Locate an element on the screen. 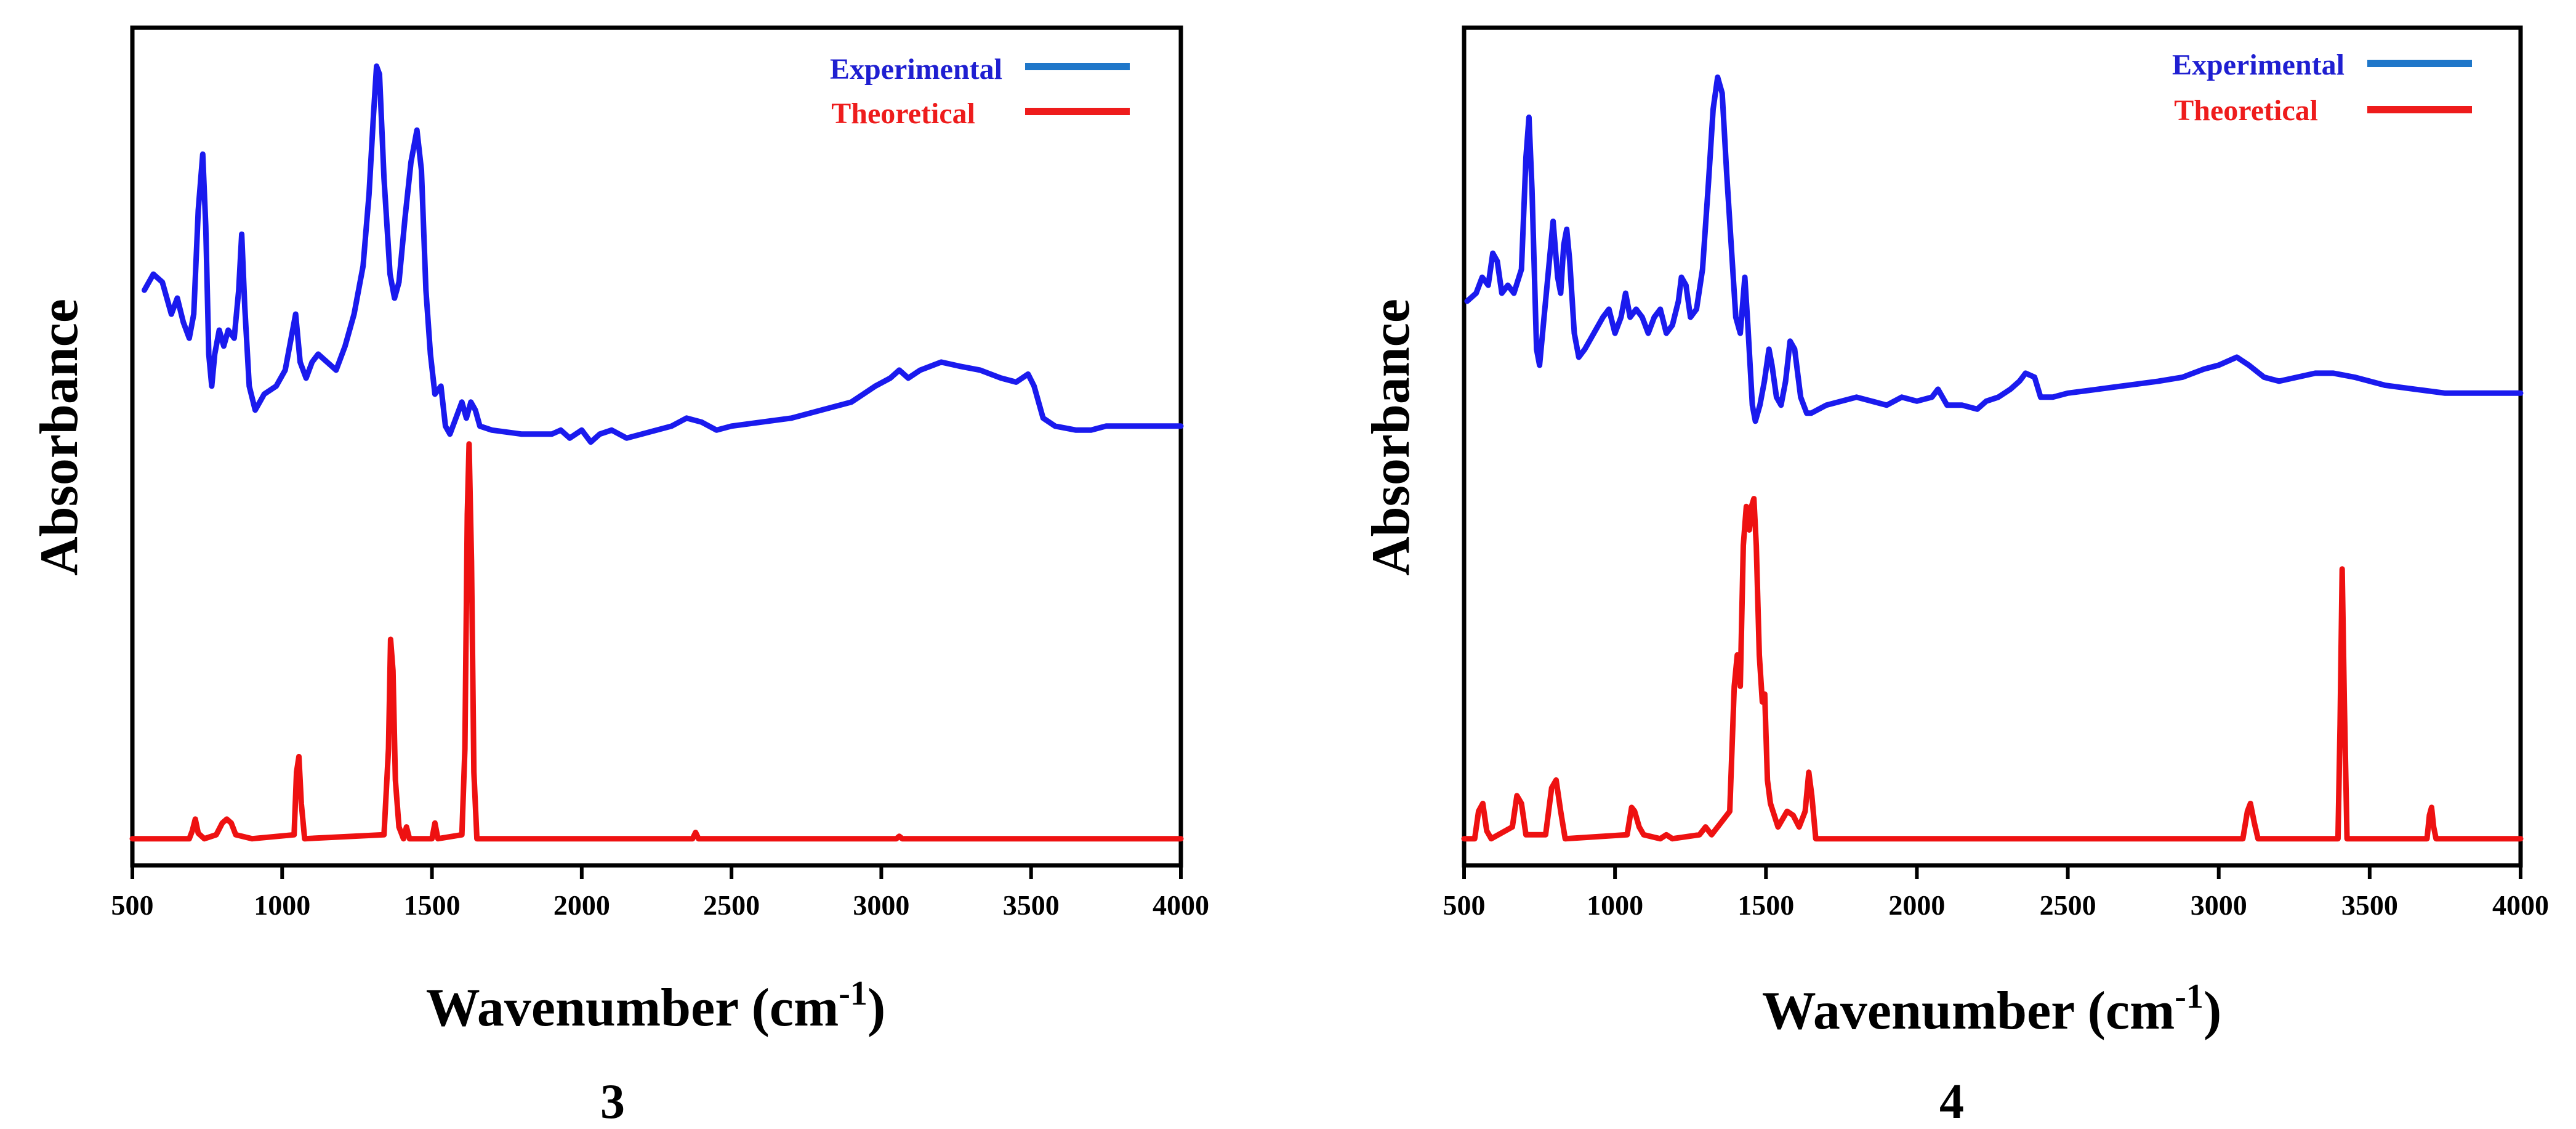 This screenshot has width=2576, height=1129. panel-label: 3 is located at coordinates (612, 1102).